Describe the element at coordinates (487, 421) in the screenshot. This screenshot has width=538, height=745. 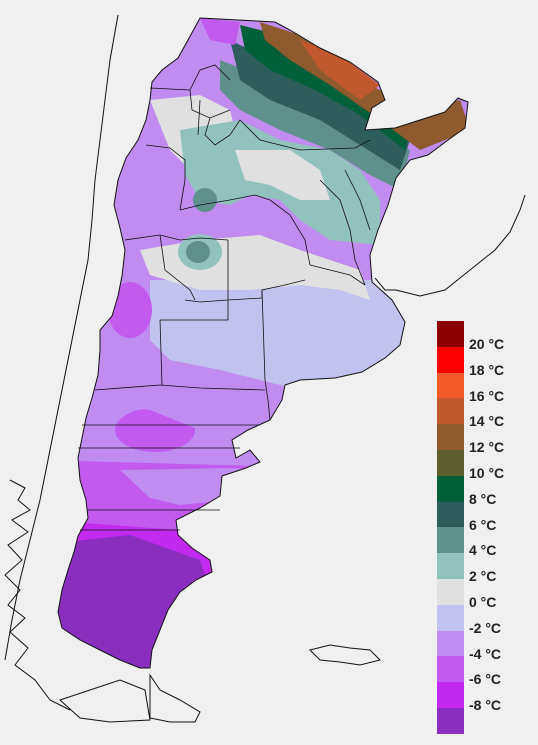
I see `legend-label: 14 °C` at that location.